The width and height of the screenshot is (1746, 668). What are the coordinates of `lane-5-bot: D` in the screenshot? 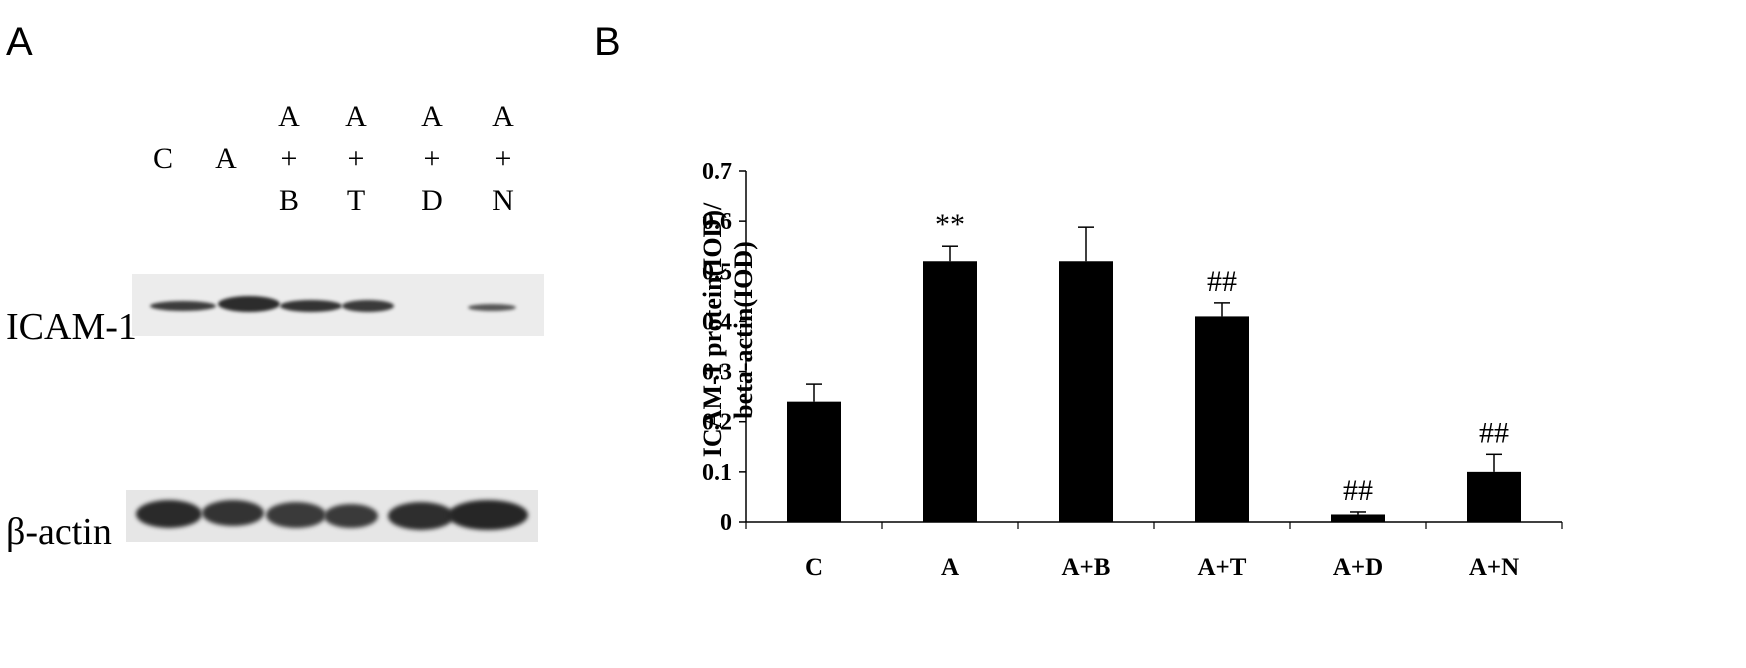 It's located at (432, 200).